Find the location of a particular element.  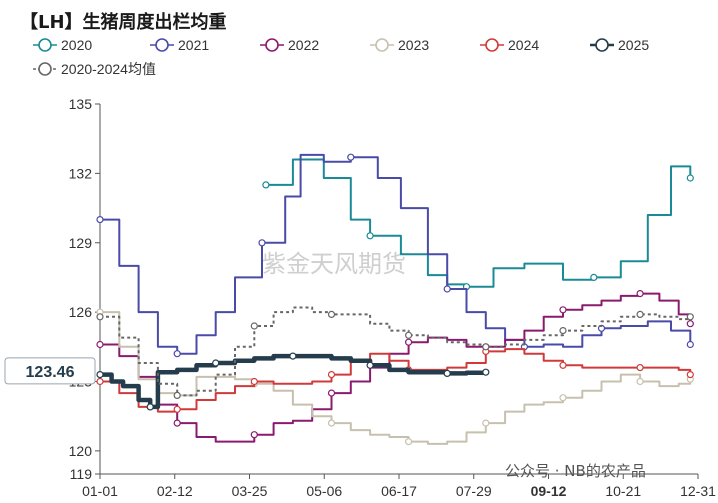

y-tick-label: 132 is located at coordinates (81, 173).